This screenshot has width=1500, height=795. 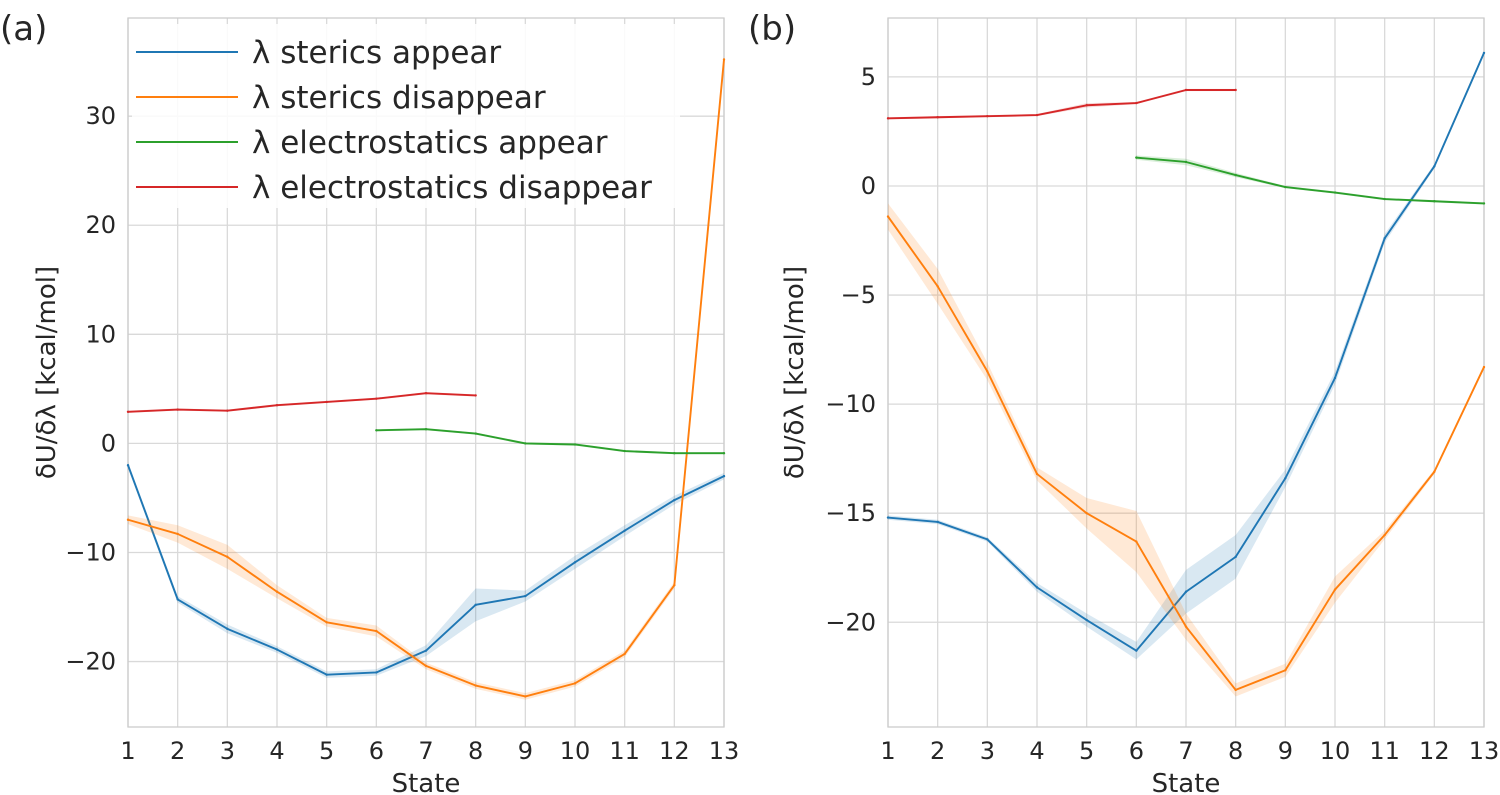 What do you see at coordinates (452, 188) in the screenshot?
I see `legend-entry: λ electrostatics disappear` at bounding box center [452, 188].